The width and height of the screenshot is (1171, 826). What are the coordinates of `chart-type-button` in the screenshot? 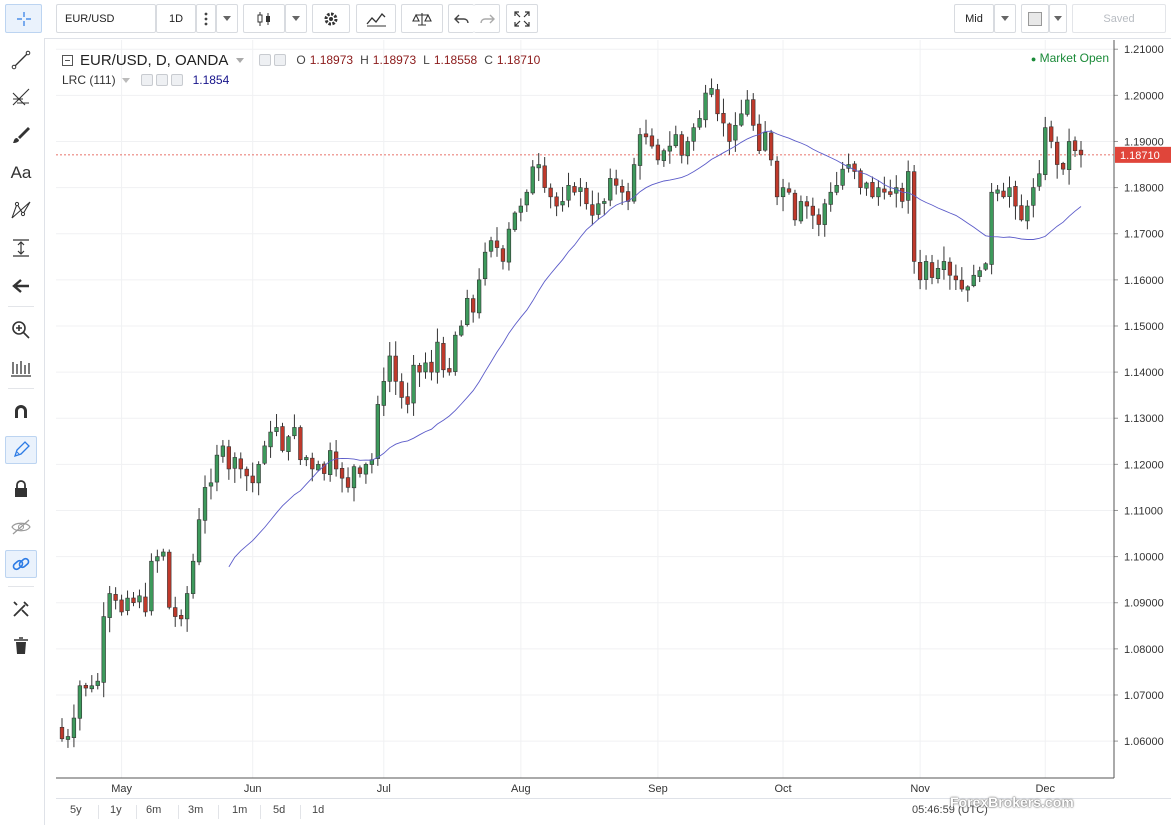 It's located at (264, 18).